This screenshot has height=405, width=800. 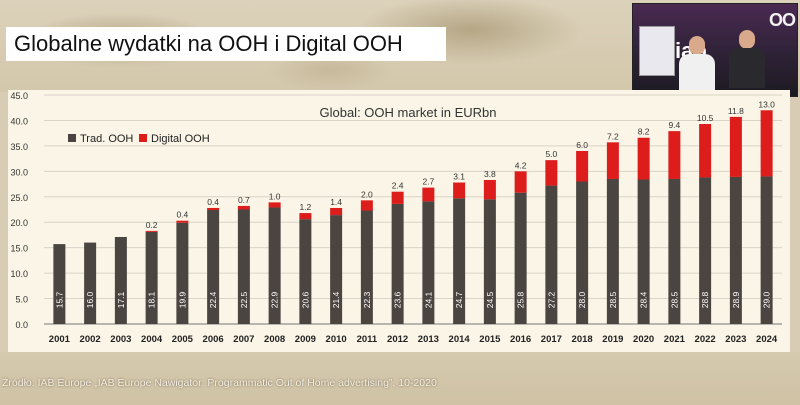 What do you see at coordinates (19, 249) in the screenshot?
I see `y-tick-label: 15.0` at bounding box center [19, 249].